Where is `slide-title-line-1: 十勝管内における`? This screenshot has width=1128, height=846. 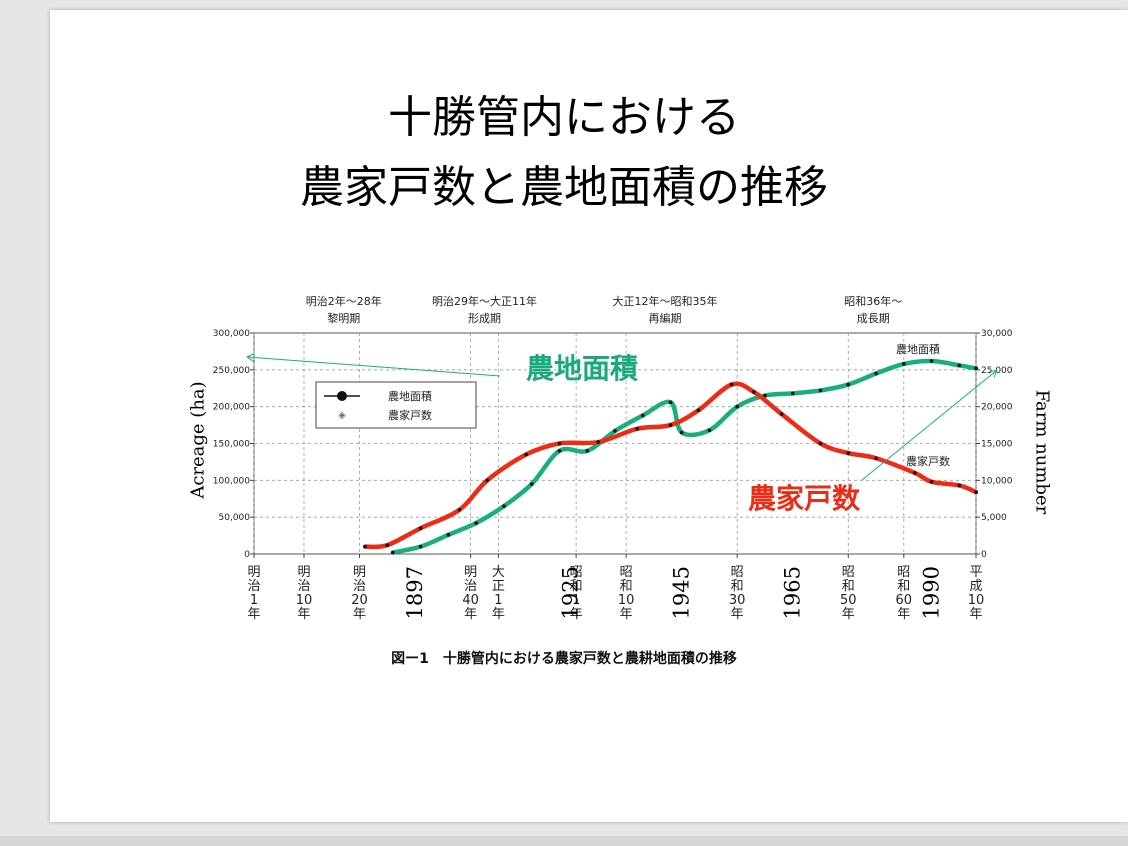 slide-title-line-1: 十勝管内における is located at coordinates (564, 117).